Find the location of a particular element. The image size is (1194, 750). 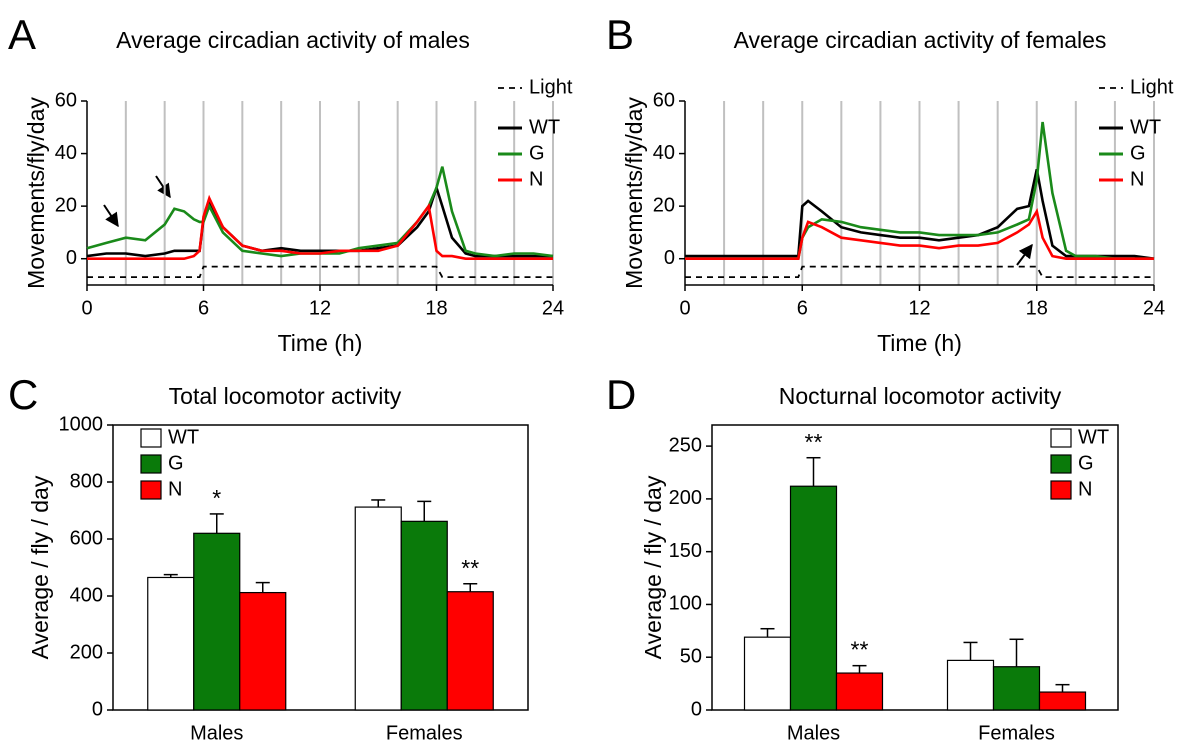

y-tick-label: 600 is located at coordinates (86, 538).